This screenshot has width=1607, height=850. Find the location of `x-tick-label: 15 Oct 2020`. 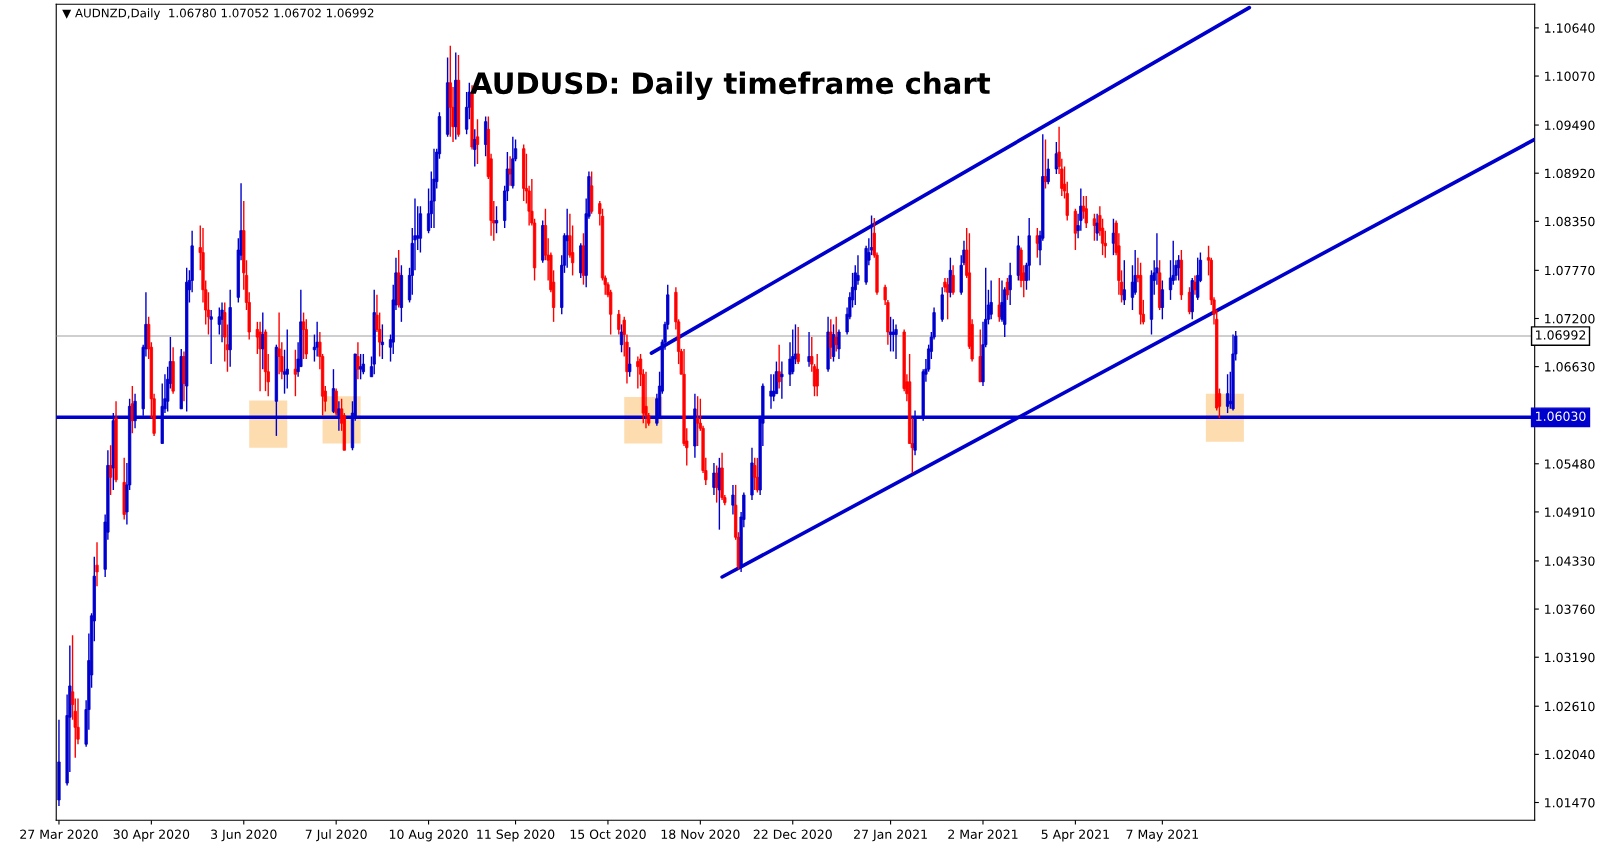

x-tick-label: 15 Oct 2020 is located at coordinates (608, 834).